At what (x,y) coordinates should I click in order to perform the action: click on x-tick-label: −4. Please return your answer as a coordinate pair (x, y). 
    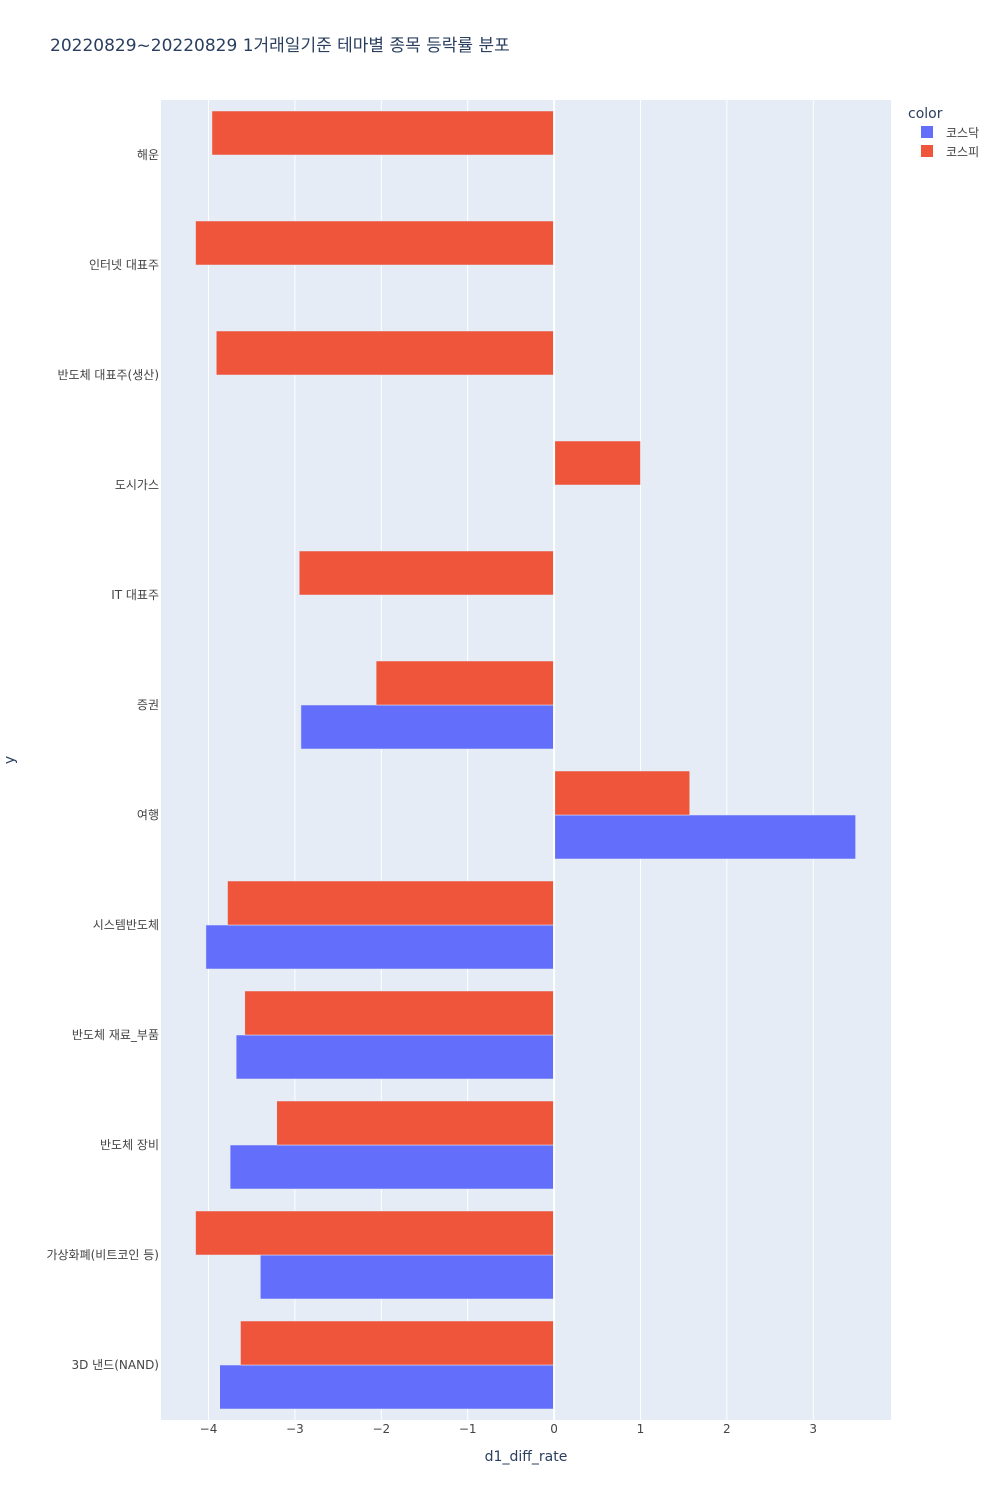
    Looking at the image, I should click on (209, 1429).